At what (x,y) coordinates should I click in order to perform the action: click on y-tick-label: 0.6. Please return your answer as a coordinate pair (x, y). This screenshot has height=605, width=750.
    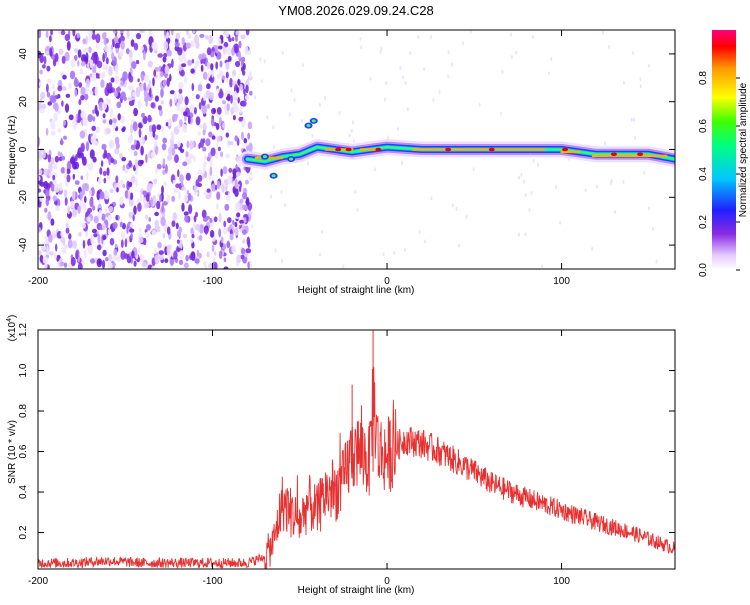
    Looking at the image, I should click on (23, 451).